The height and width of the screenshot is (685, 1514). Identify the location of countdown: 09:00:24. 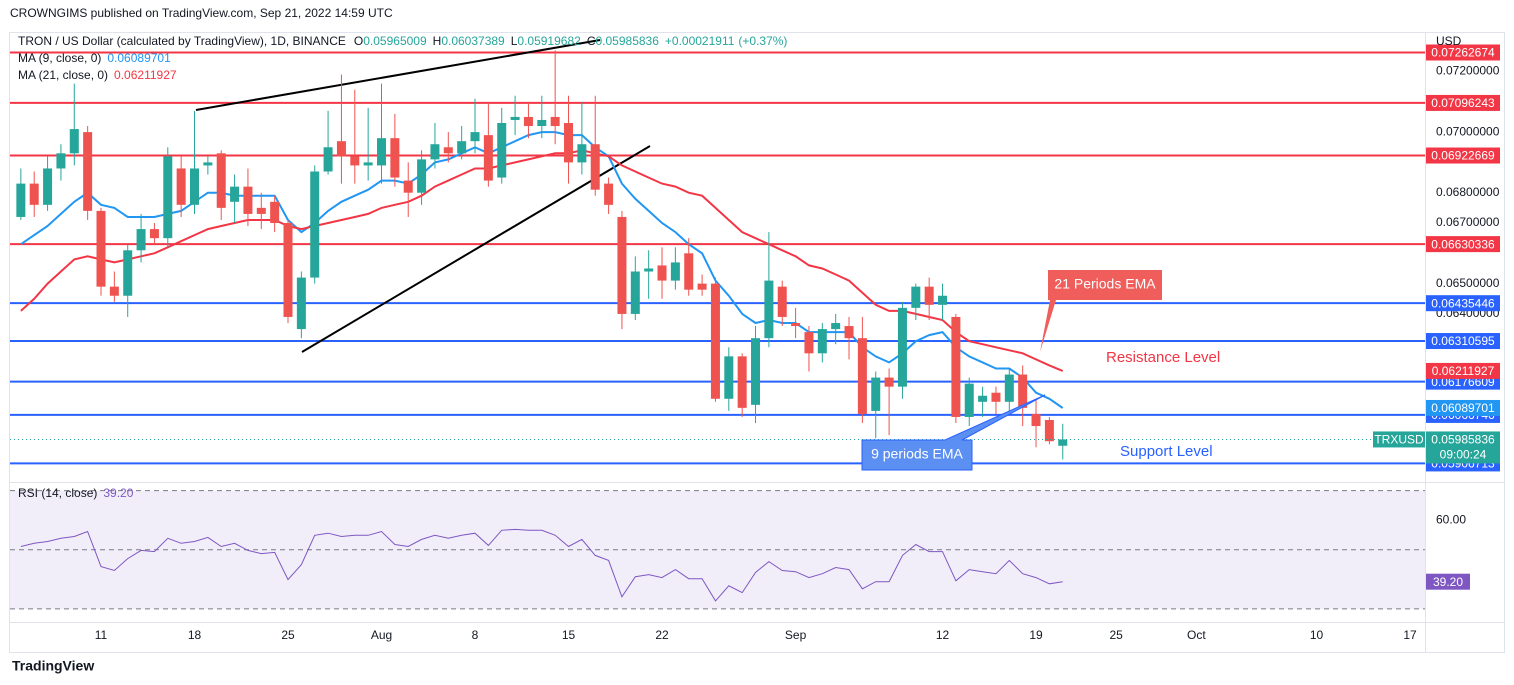
(1463, 455).